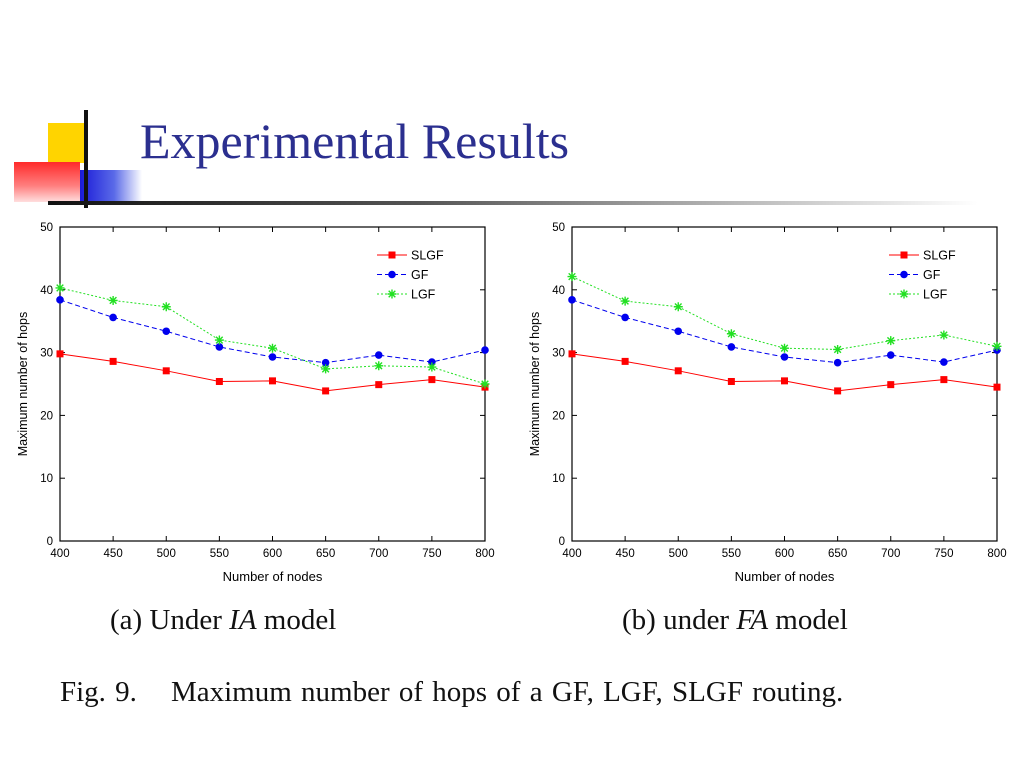  What do you see at coordinates (939, 256) in the screenshot?
I see `chart2-legend-label-slgf: SLGF` at bounding box center [939, 256].